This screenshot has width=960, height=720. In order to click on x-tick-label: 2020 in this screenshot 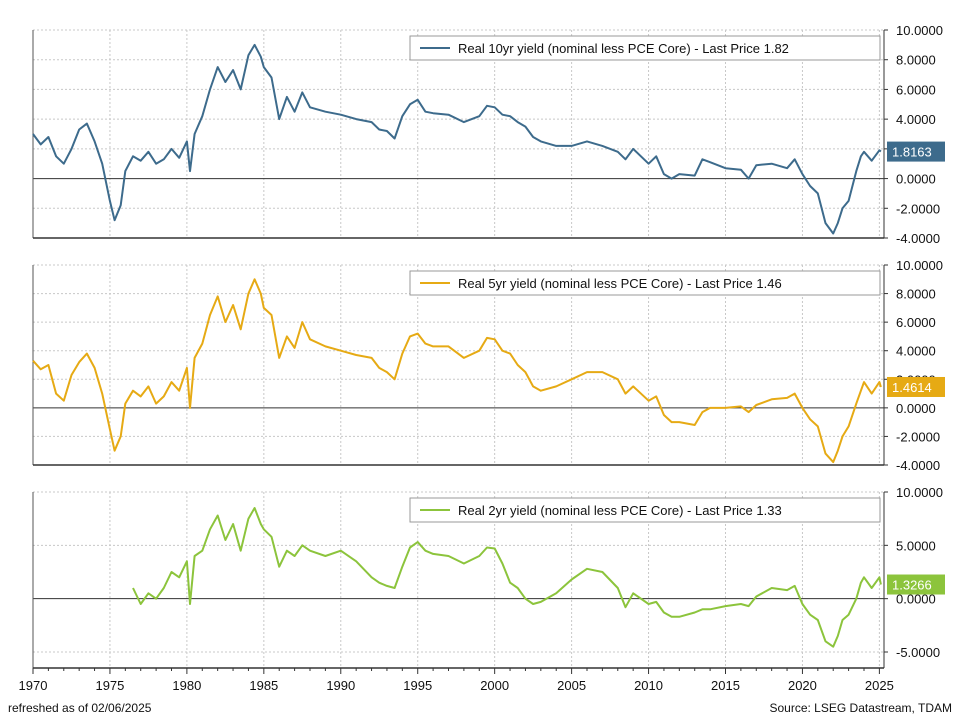, I will do `click(802, 685)`.